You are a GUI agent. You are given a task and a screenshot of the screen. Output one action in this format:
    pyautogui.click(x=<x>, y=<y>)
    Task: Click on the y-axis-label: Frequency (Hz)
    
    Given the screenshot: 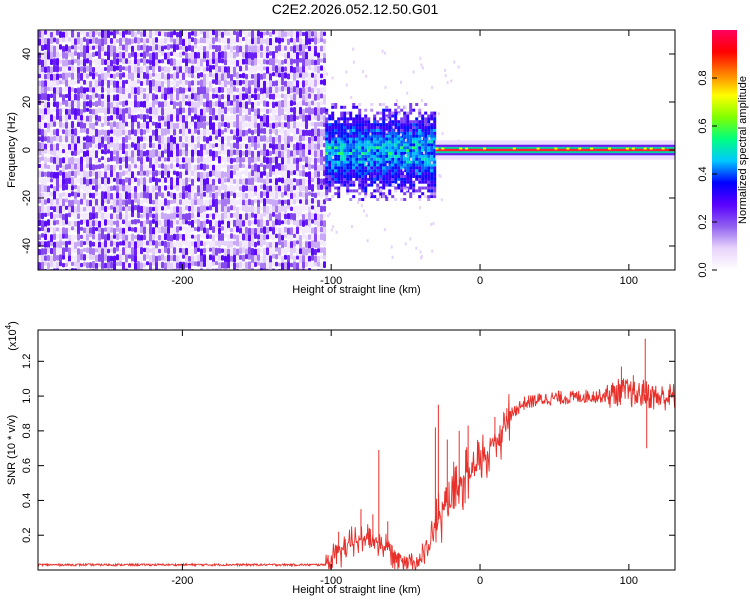 What is the action you would take?
    pyautogui.click(x=12, y=150)
    